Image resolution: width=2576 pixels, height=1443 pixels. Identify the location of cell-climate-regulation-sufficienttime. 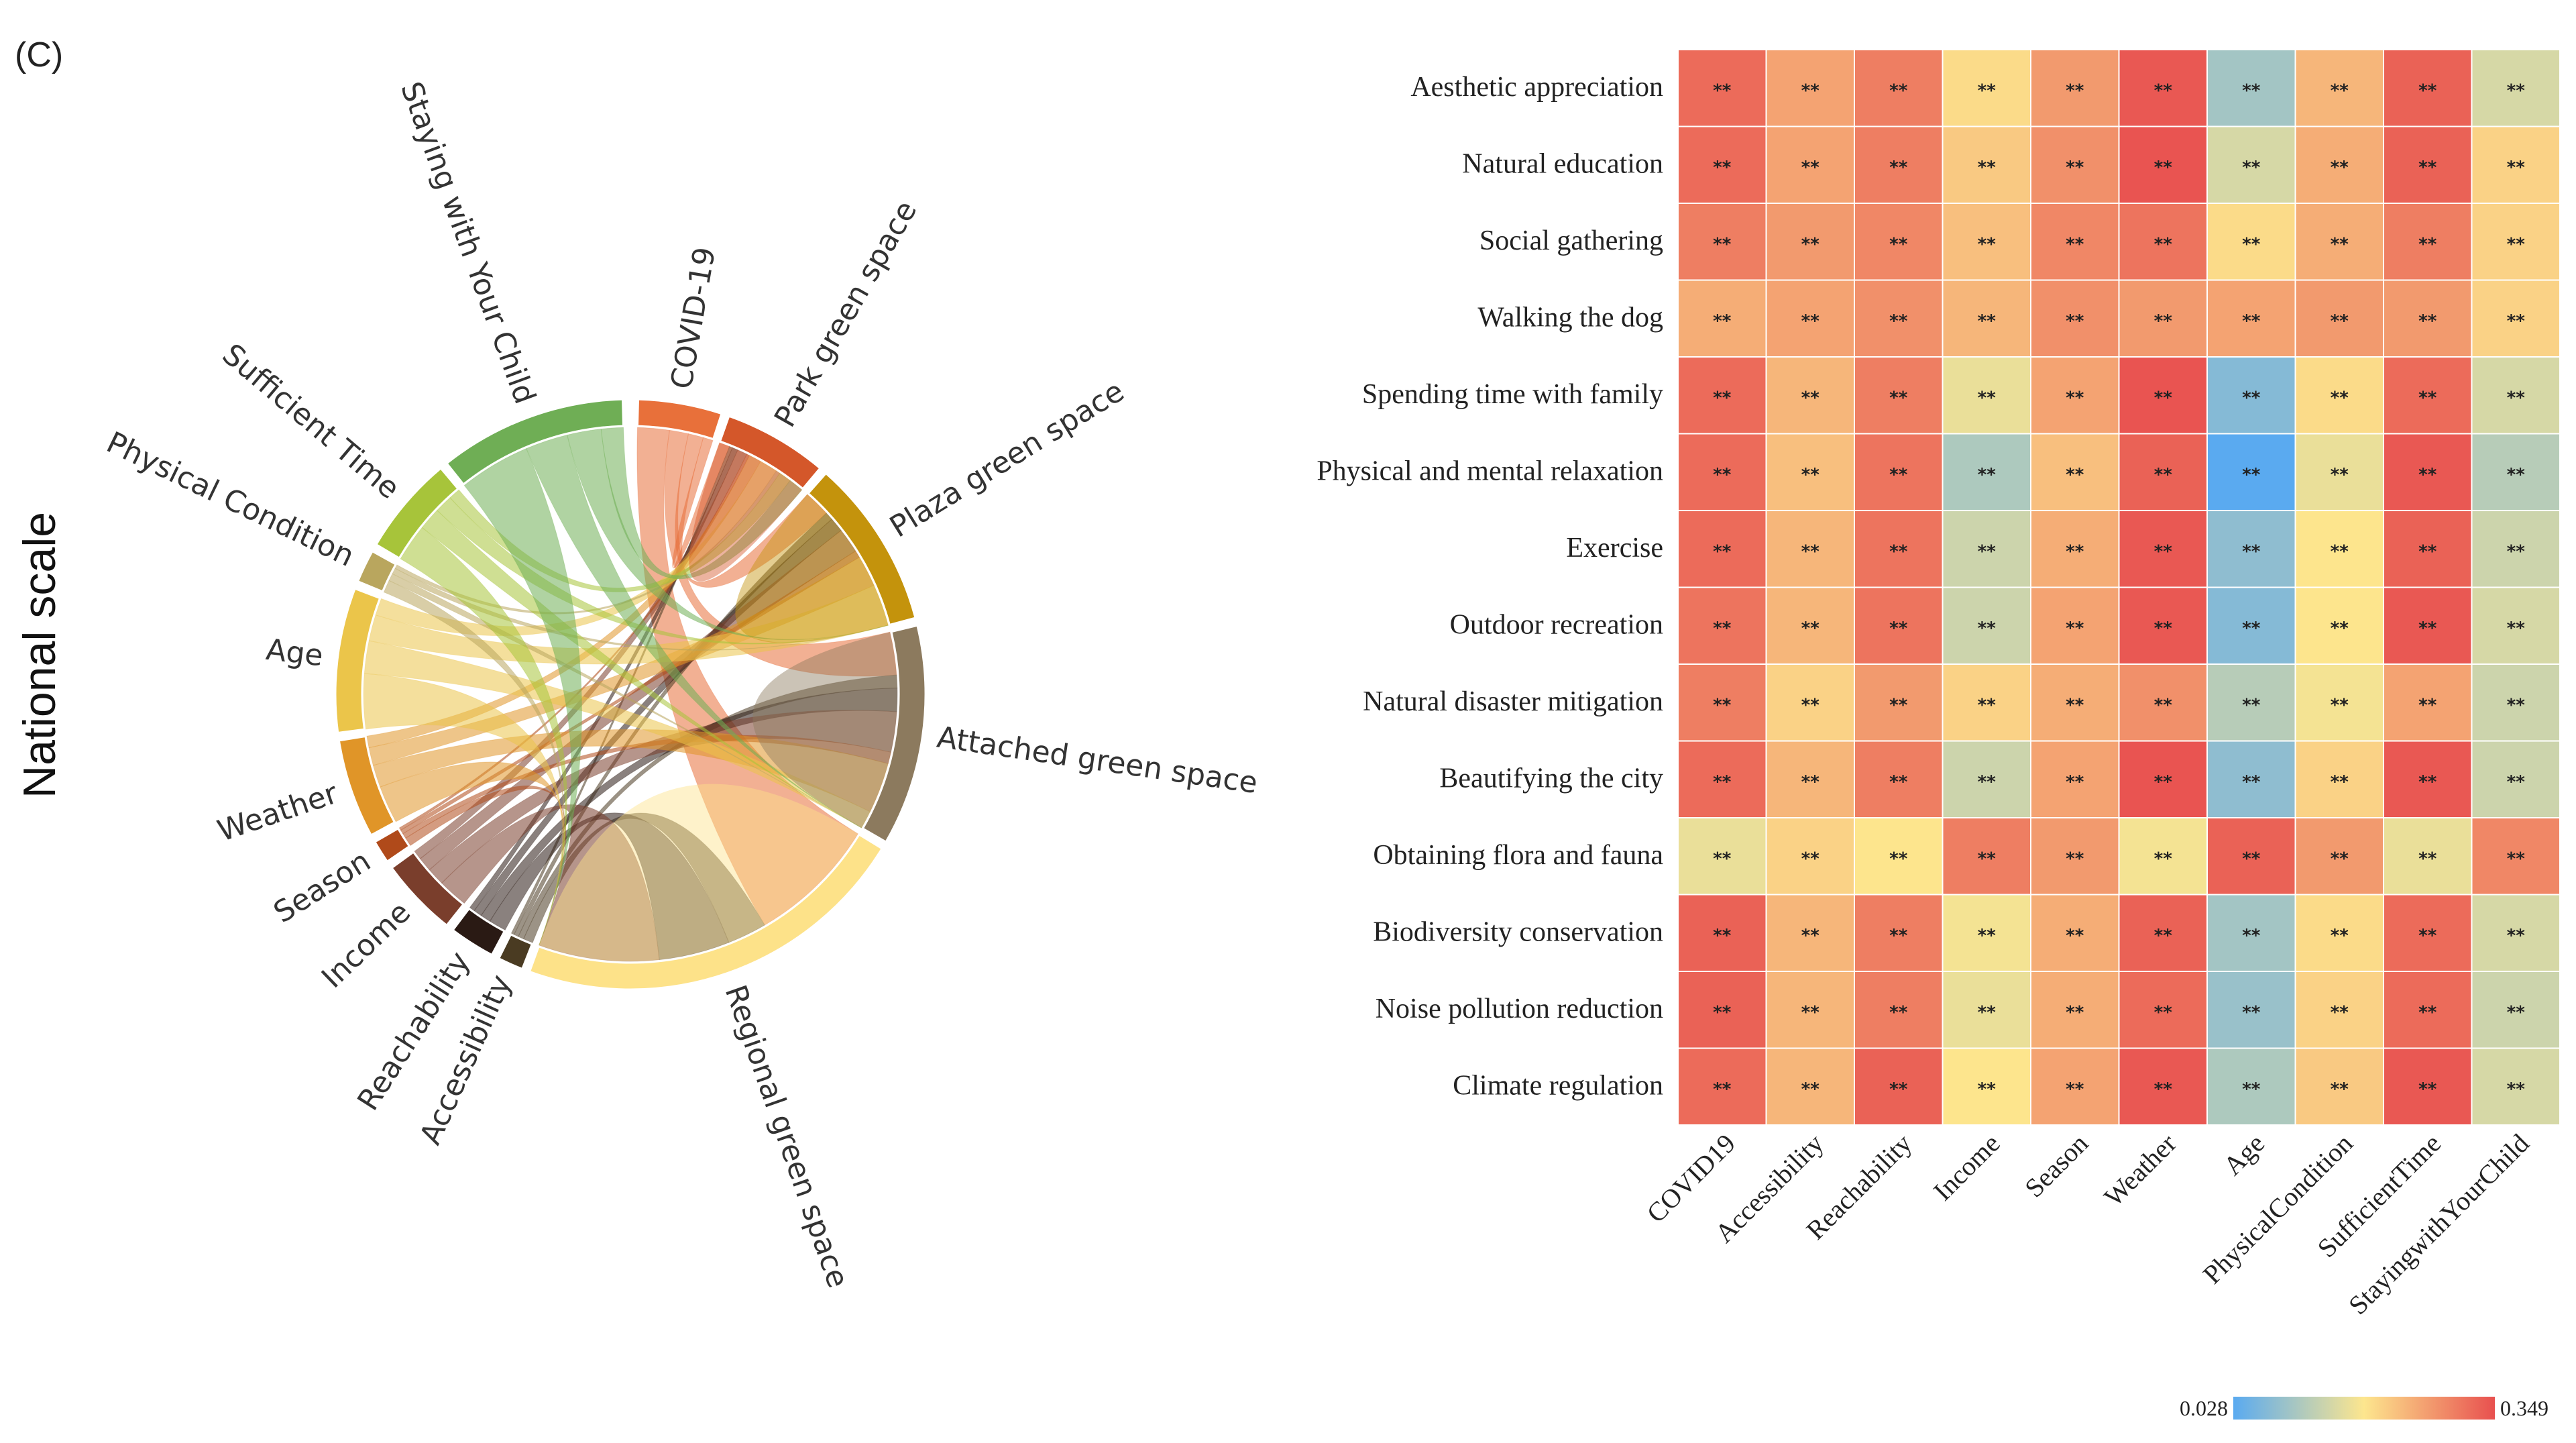
(2428, 1087).